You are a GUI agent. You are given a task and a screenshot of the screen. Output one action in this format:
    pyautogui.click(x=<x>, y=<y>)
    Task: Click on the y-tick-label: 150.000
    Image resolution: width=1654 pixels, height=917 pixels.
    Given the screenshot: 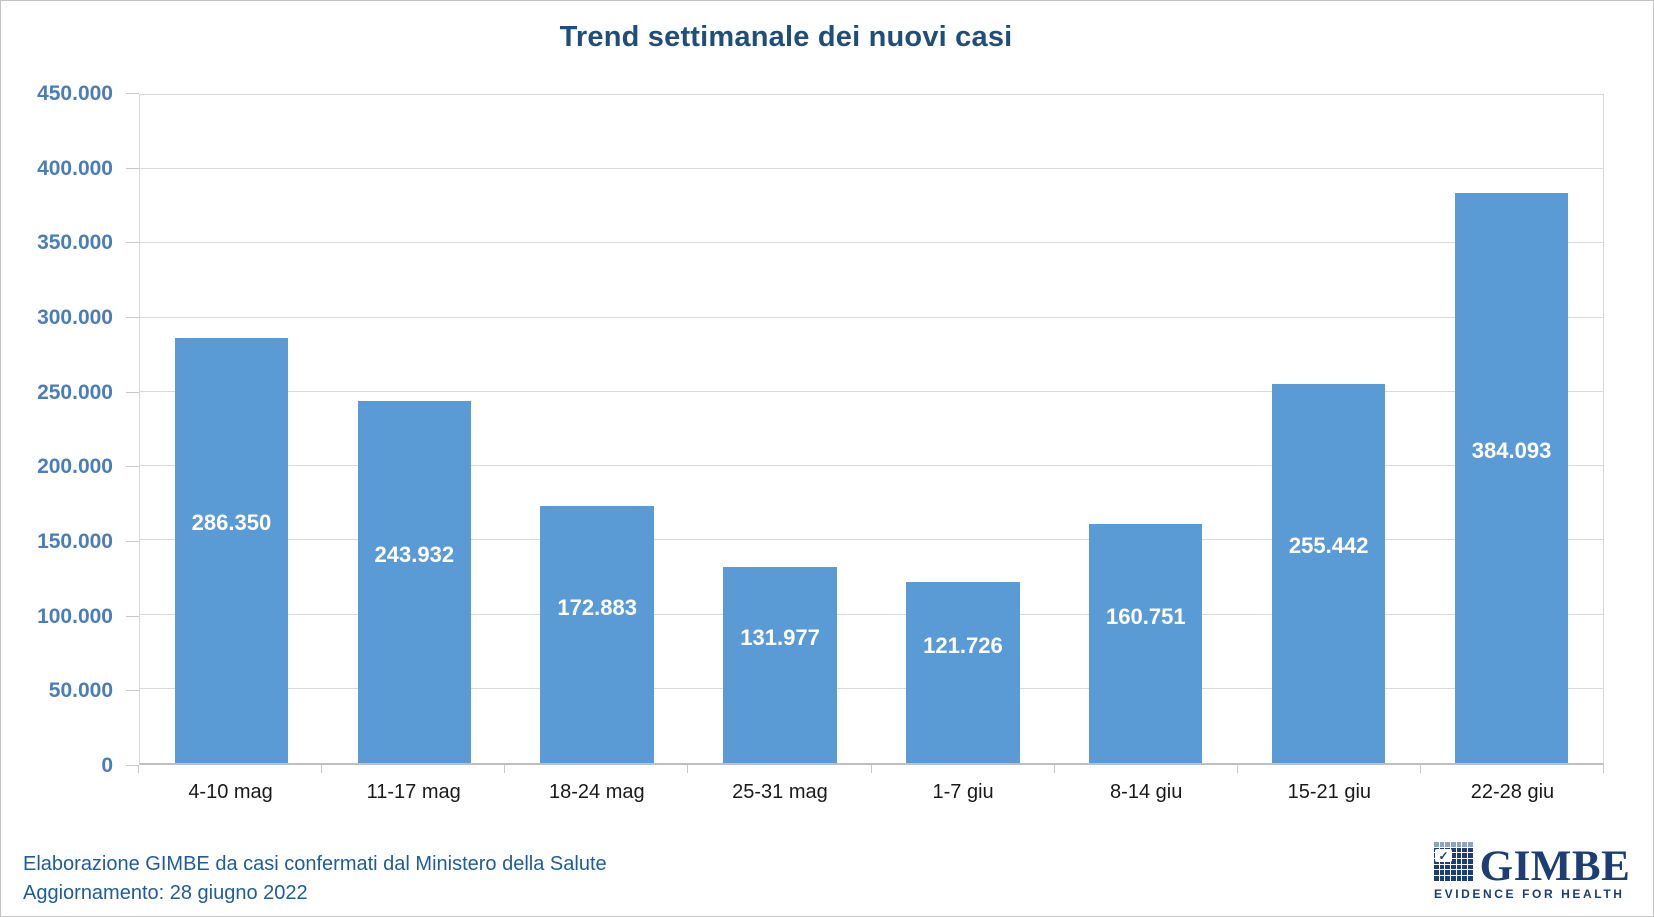 What is the action you would take?
    pyautogui.click(x=75, y=541)
    